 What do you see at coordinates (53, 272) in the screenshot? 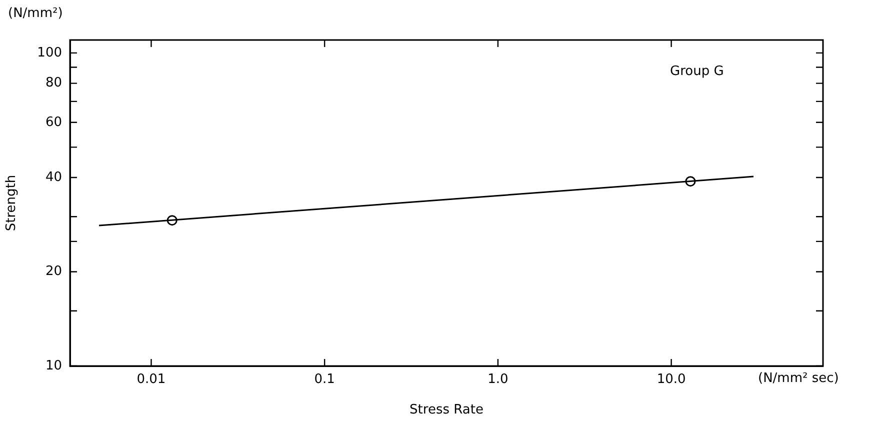
I see `y-tick-label: 20` at bounding box center [53, 272].